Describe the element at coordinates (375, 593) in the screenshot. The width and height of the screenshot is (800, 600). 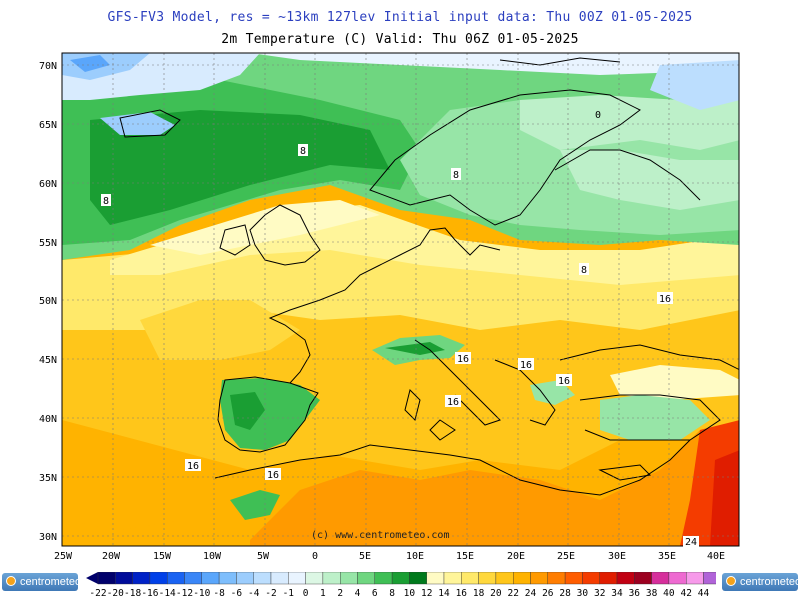
I see `legend-label: 6` at that location.